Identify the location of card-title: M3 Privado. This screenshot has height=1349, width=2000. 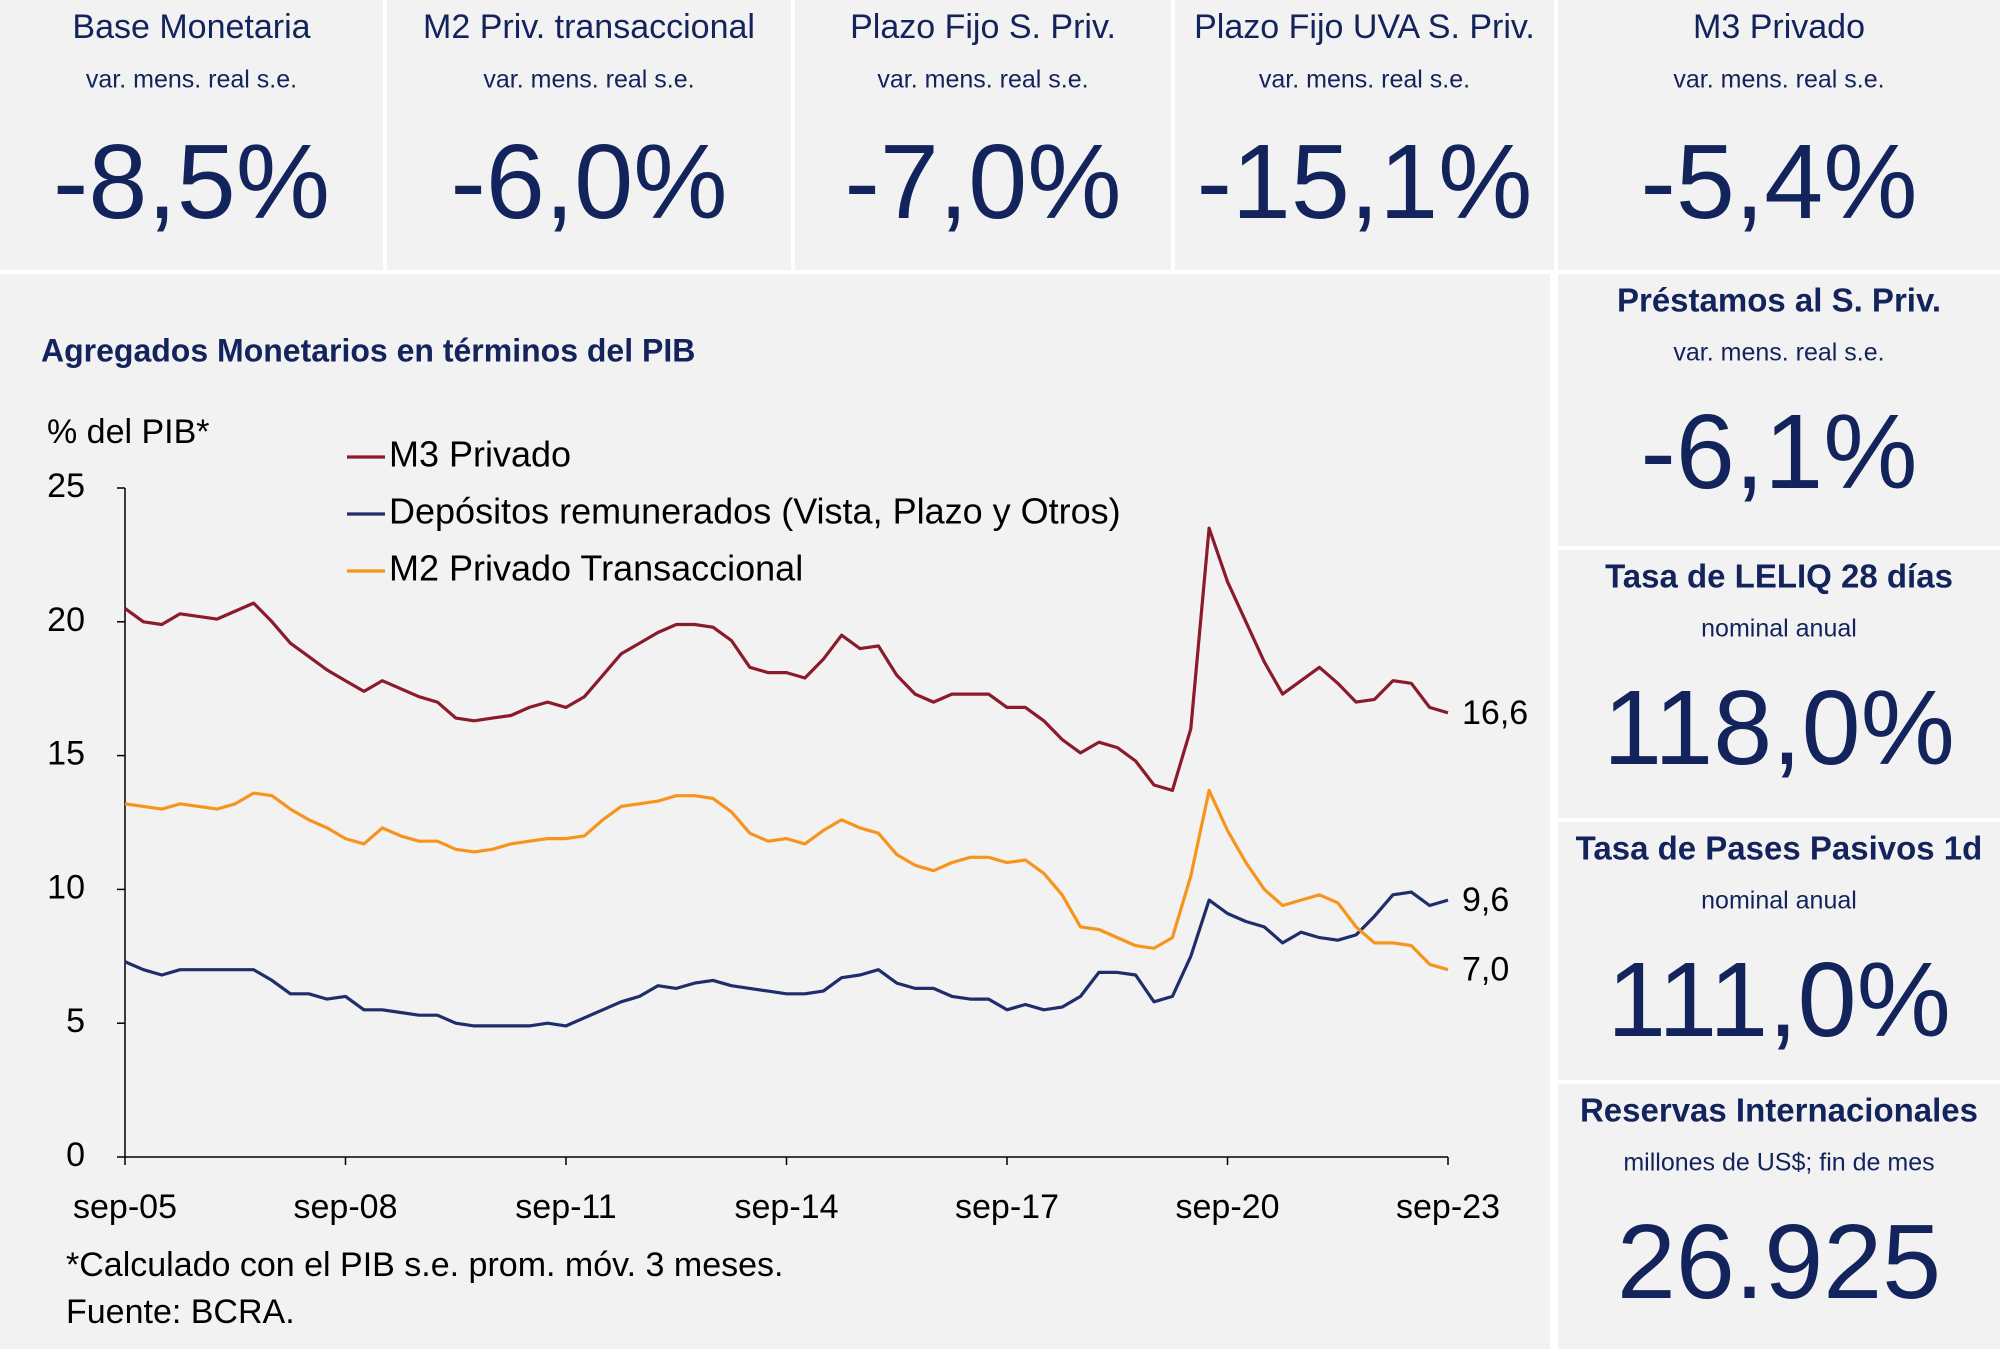
(1779, 27).